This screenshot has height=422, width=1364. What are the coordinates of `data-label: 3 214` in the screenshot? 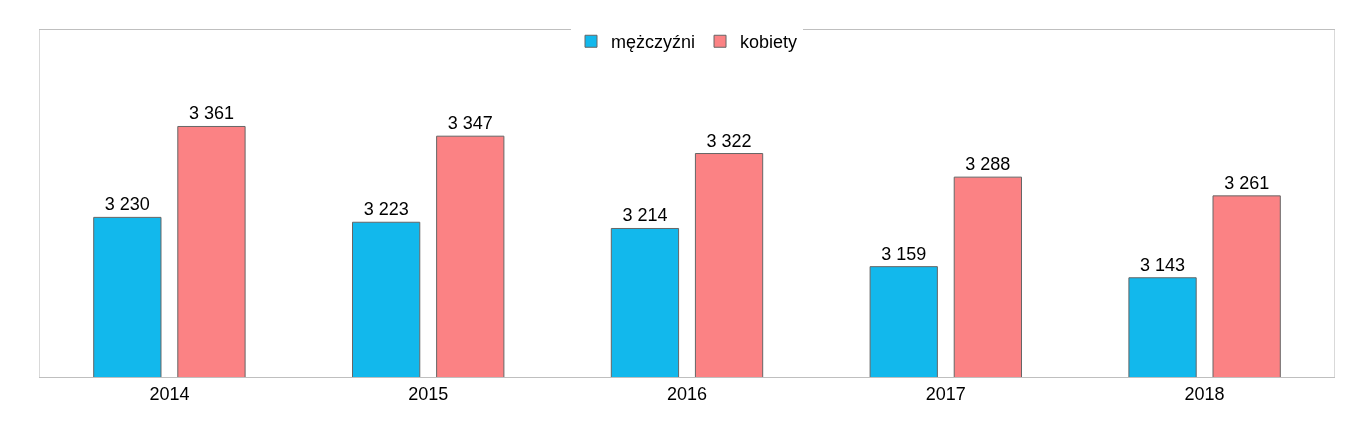 It's located at (645, 215).